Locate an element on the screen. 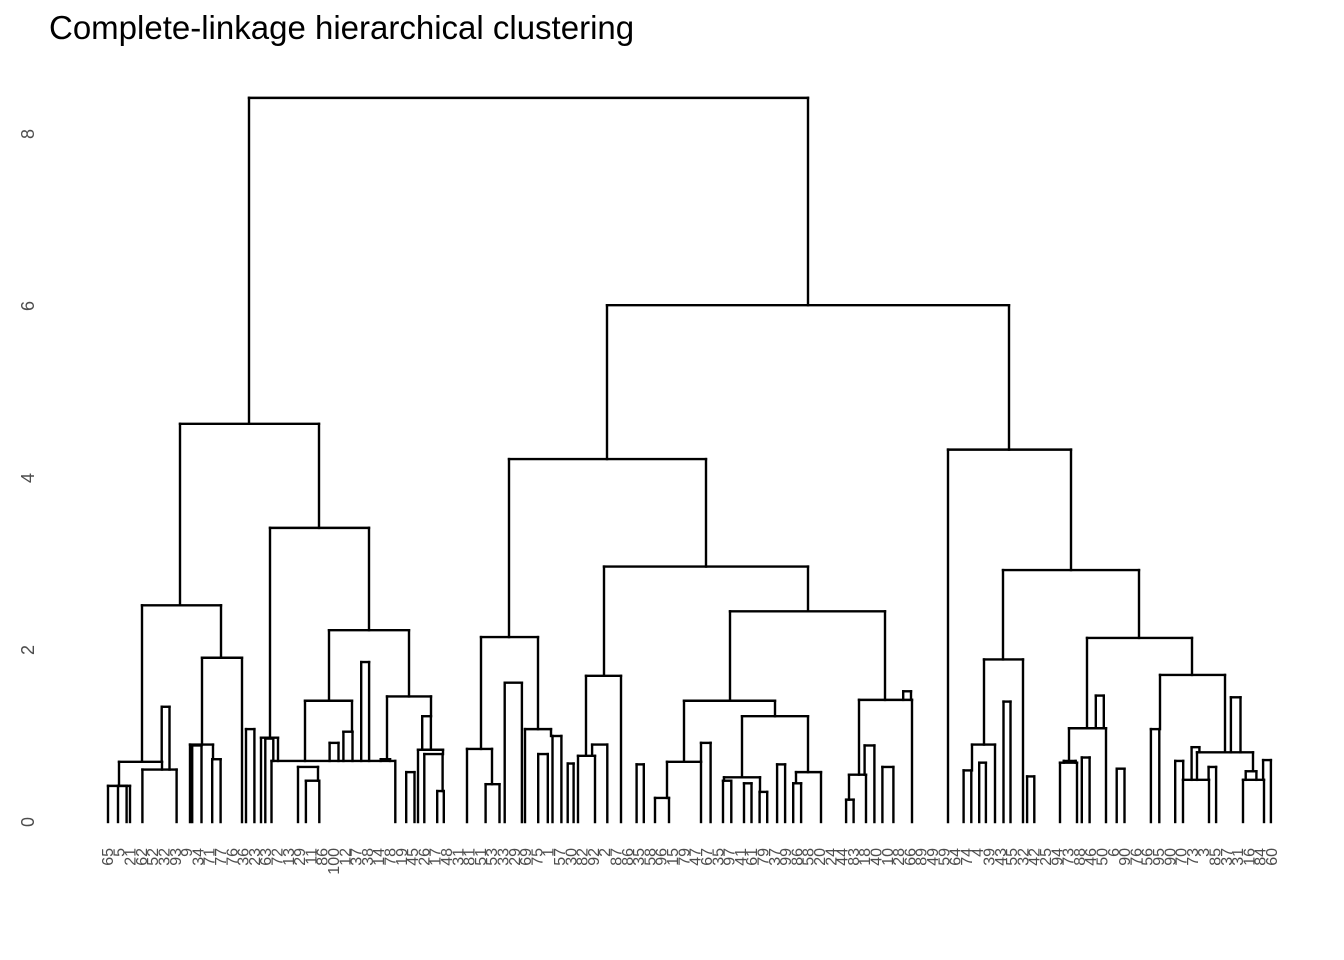 This screenshot has height=960, width=1344. leaf-label: 67 is located at coordinates (707, 857).